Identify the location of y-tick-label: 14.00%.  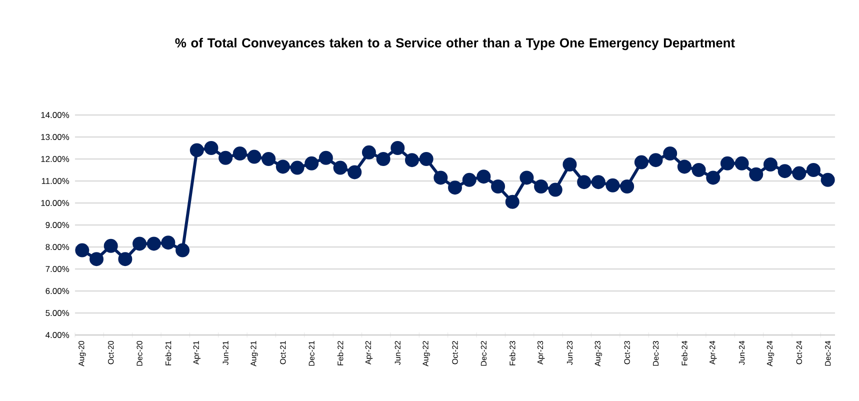
(55, 115).